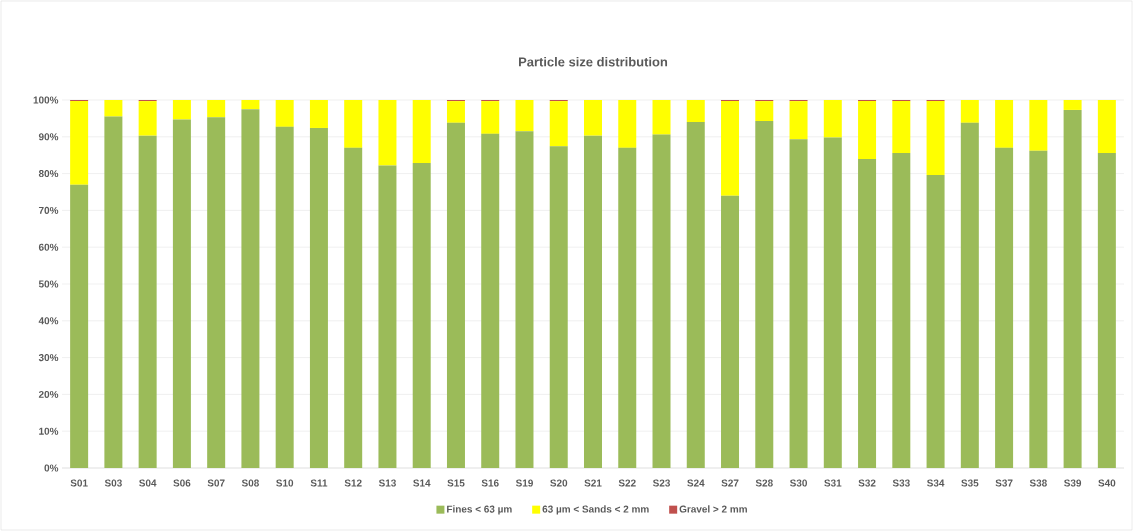 The image size is (1133, 531). What do you see at coordinates (524, 483) in the screenshot?
I see `x-tick-label: S19` at bounding box center [524, 483].